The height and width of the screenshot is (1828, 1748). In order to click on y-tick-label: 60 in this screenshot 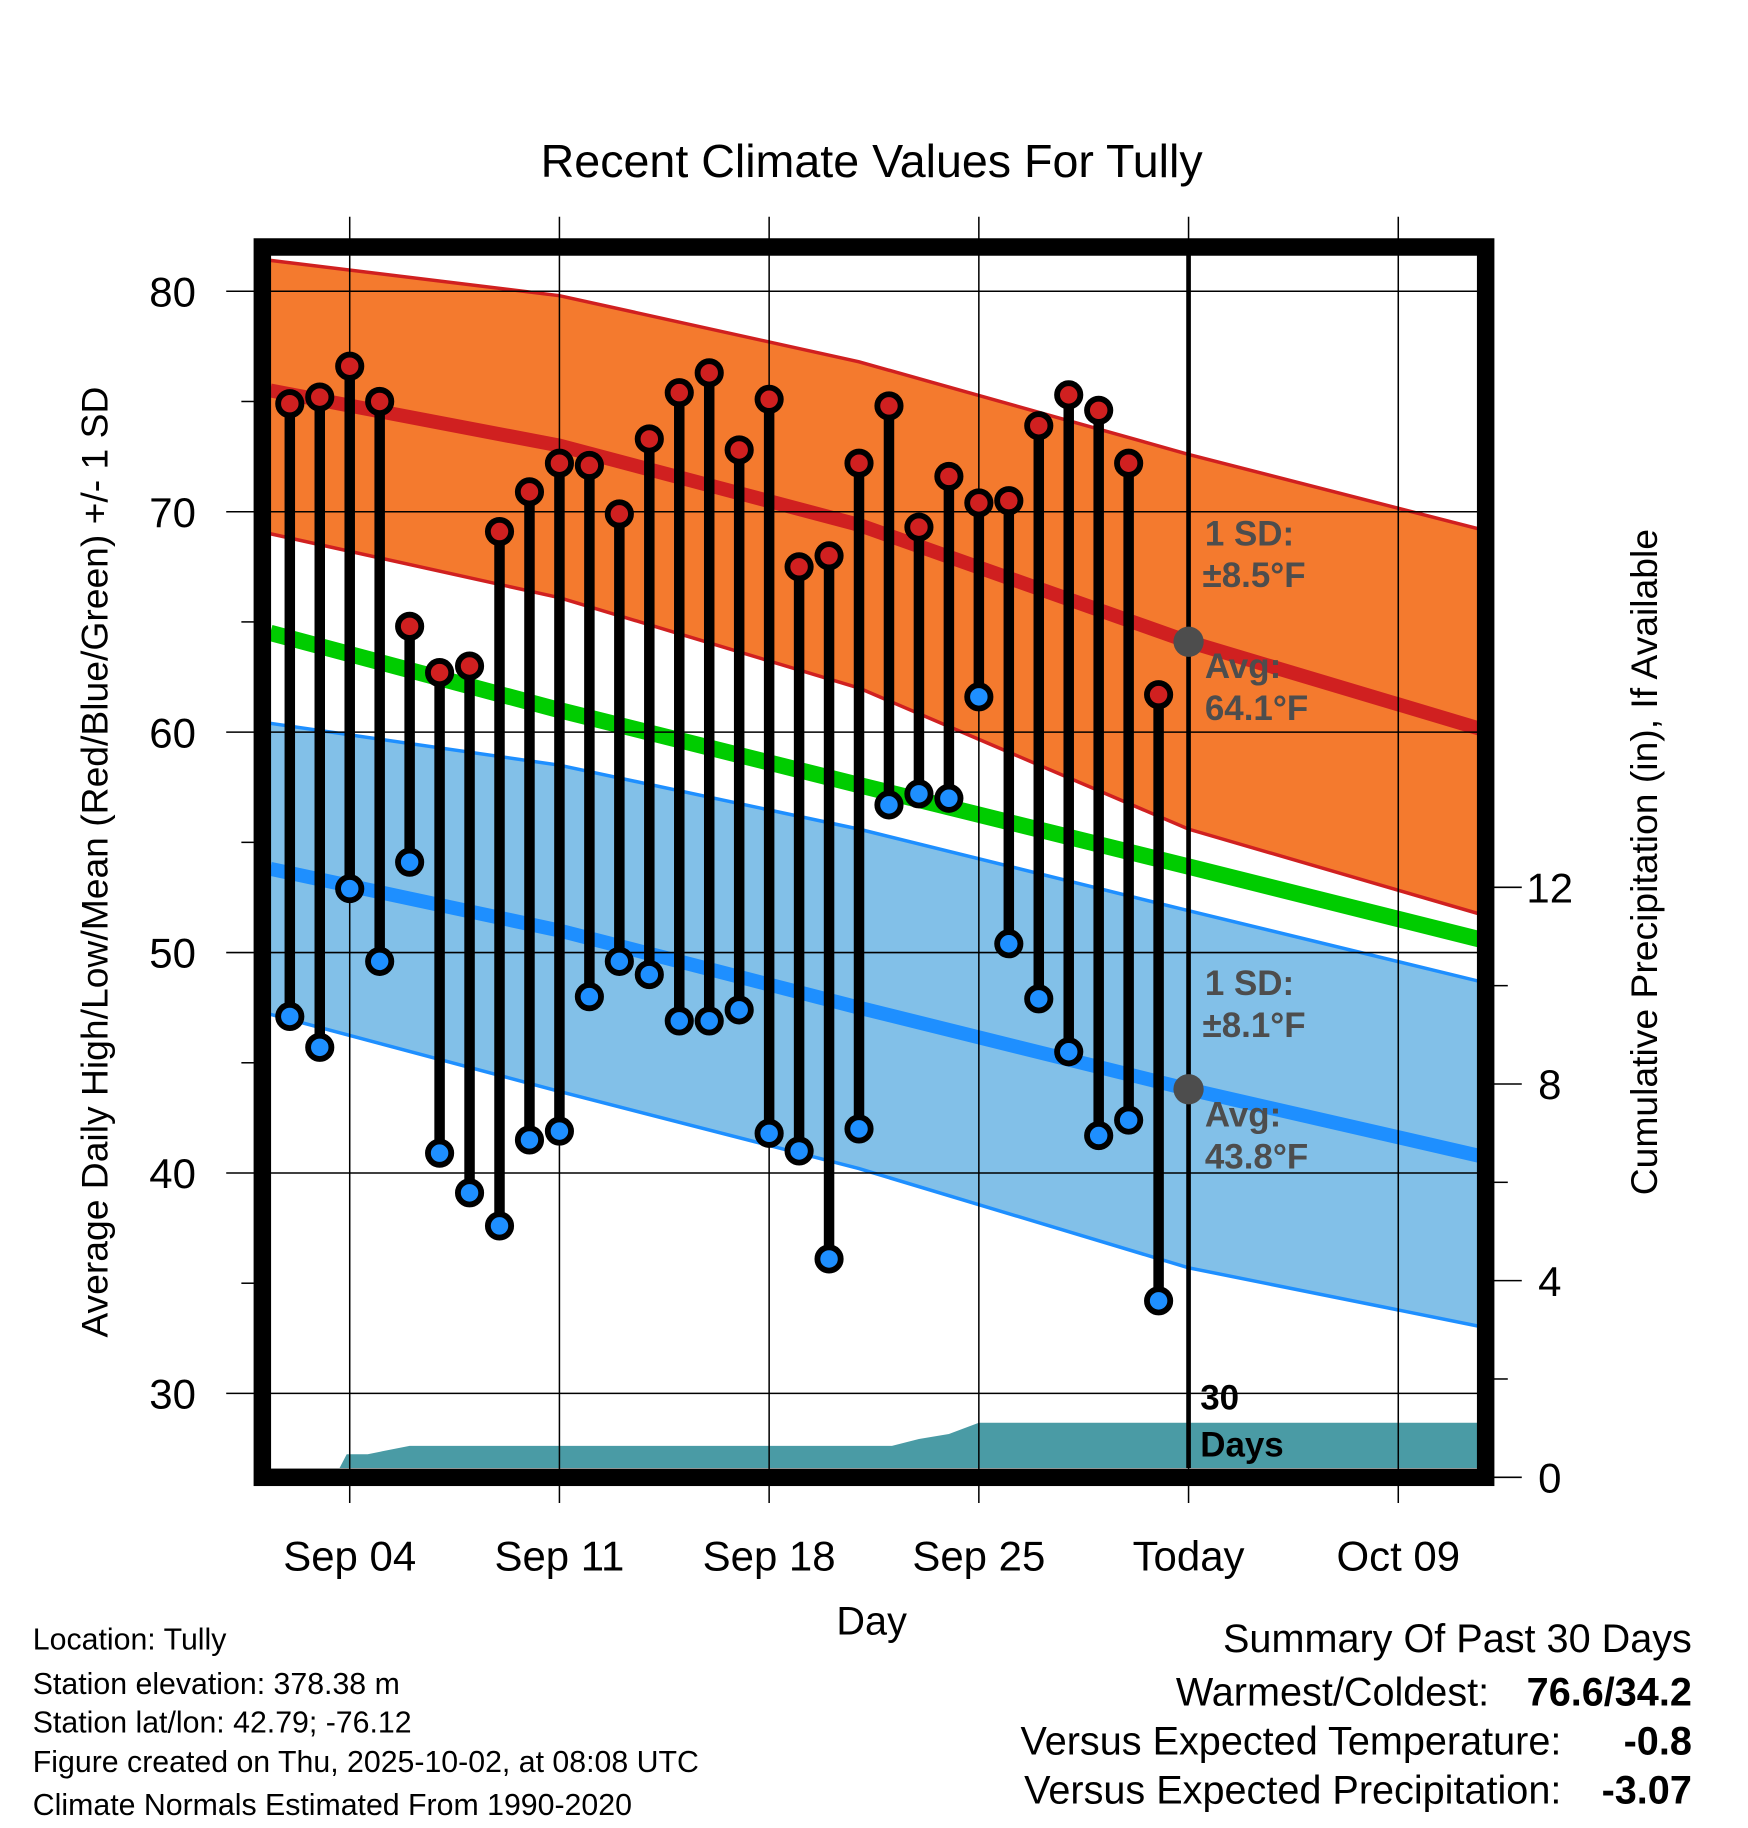, I will do `click(172, 732)`.